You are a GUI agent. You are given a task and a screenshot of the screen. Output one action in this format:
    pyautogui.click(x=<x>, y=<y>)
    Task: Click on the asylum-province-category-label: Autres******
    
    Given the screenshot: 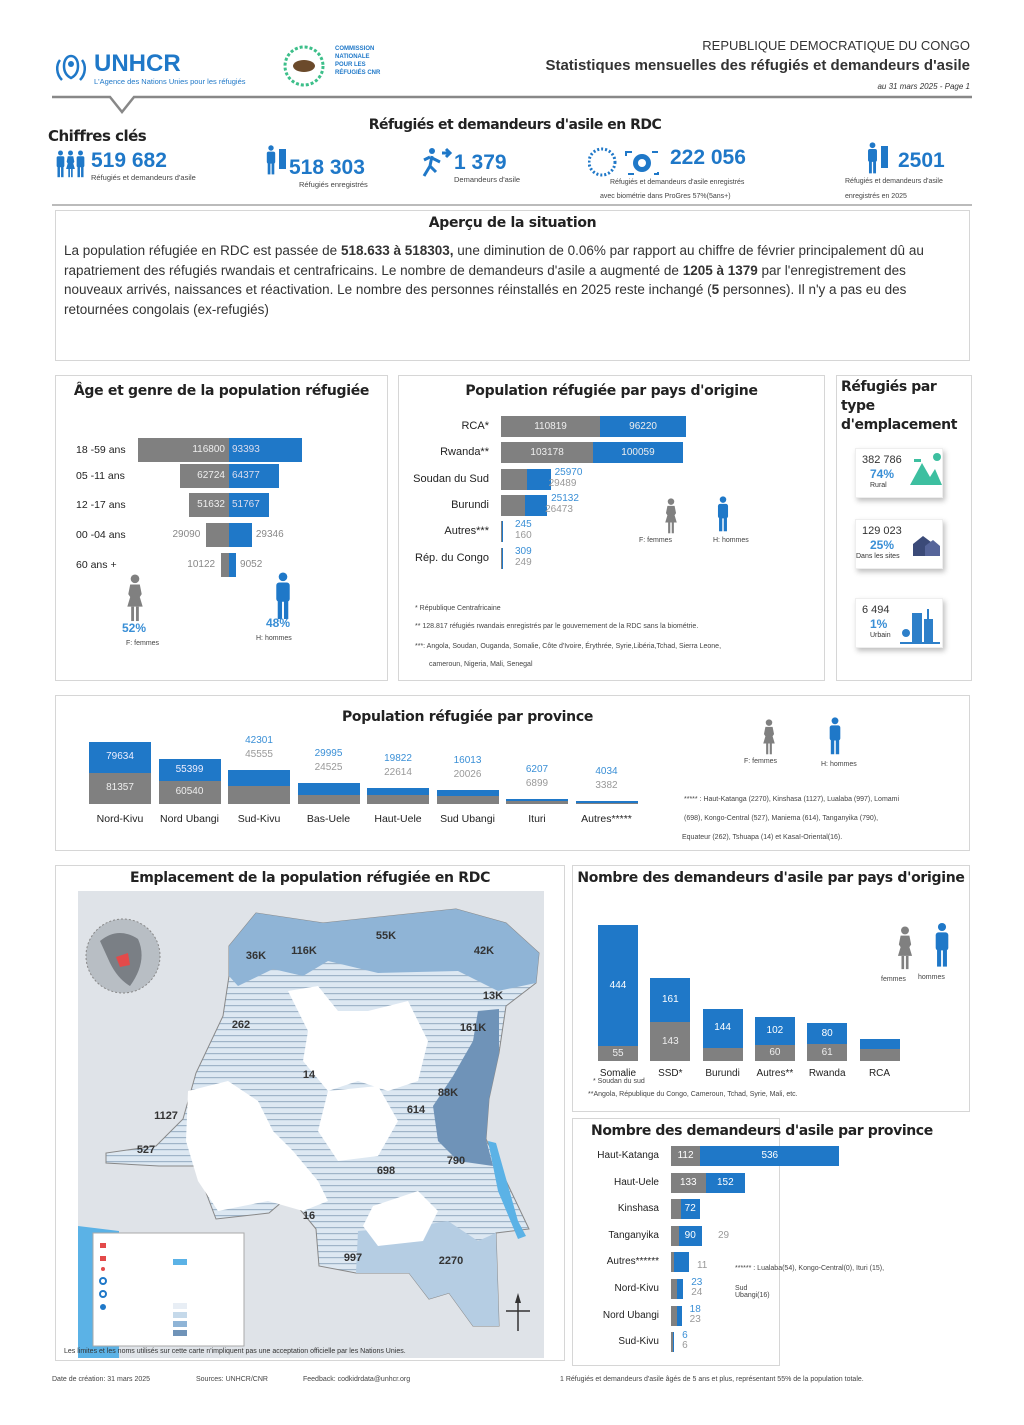 What is the action you would take?
    pyautogui.click(x=632, y=1262)
    